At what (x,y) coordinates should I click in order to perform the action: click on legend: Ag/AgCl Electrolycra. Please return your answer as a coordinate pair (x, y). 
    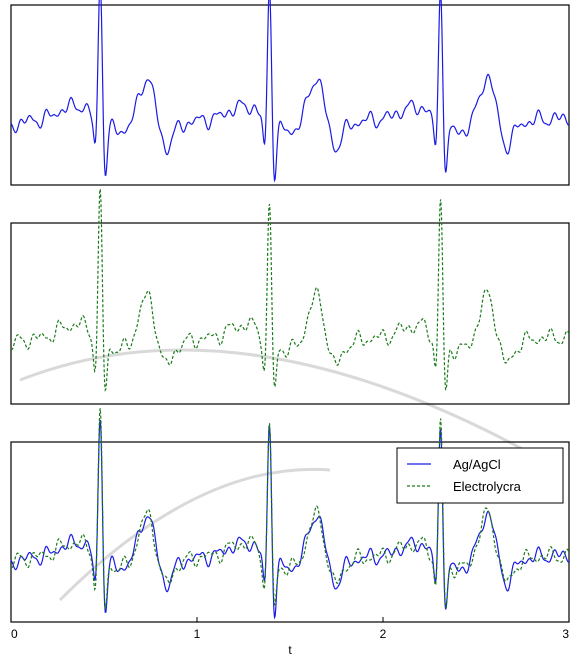
    Looking at the image, I should click on (480, 475).